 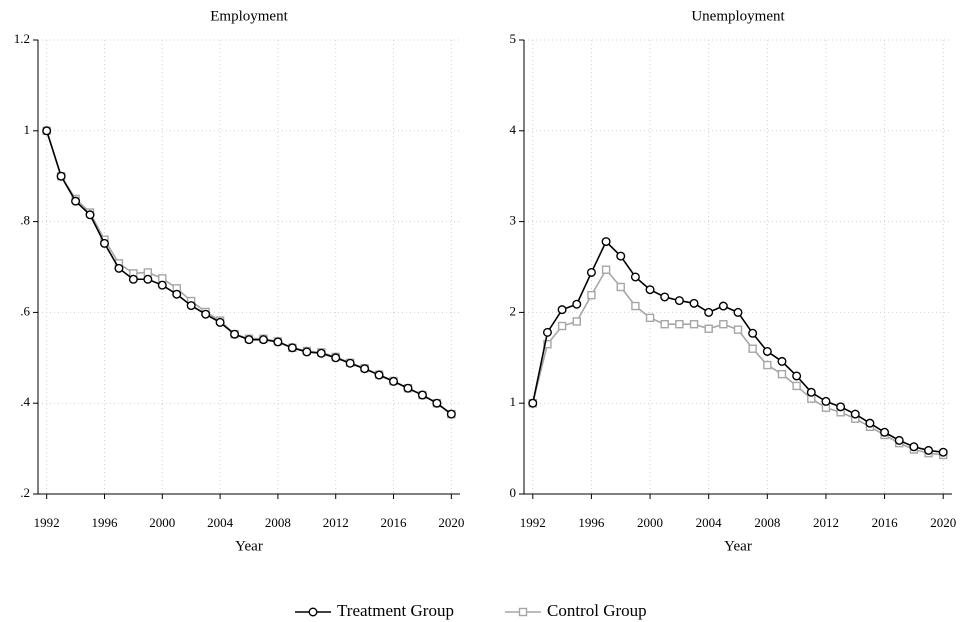 What do you see at coordinates (513, 220) in the screenshot?
I see `y-tick-label: 3` at bounding box center [513, 220].